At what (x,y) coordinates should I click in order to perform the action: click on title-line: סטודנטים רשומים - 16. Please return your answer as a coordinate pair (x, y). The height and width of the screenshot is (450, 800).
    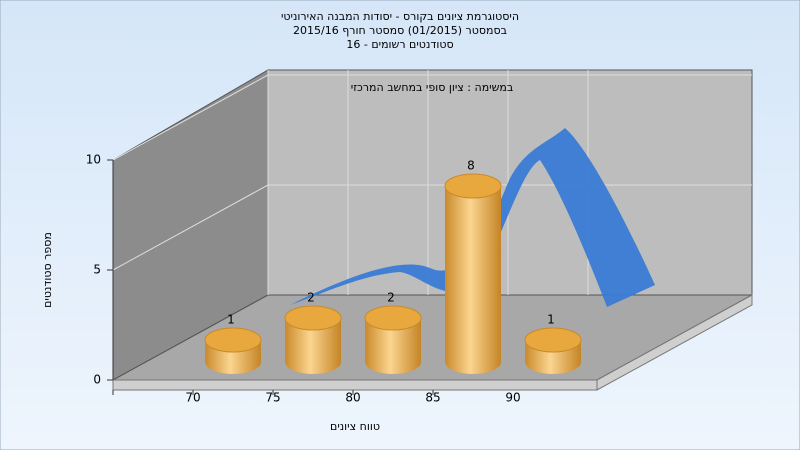
    Looking at the image, I should click on (399, 44).